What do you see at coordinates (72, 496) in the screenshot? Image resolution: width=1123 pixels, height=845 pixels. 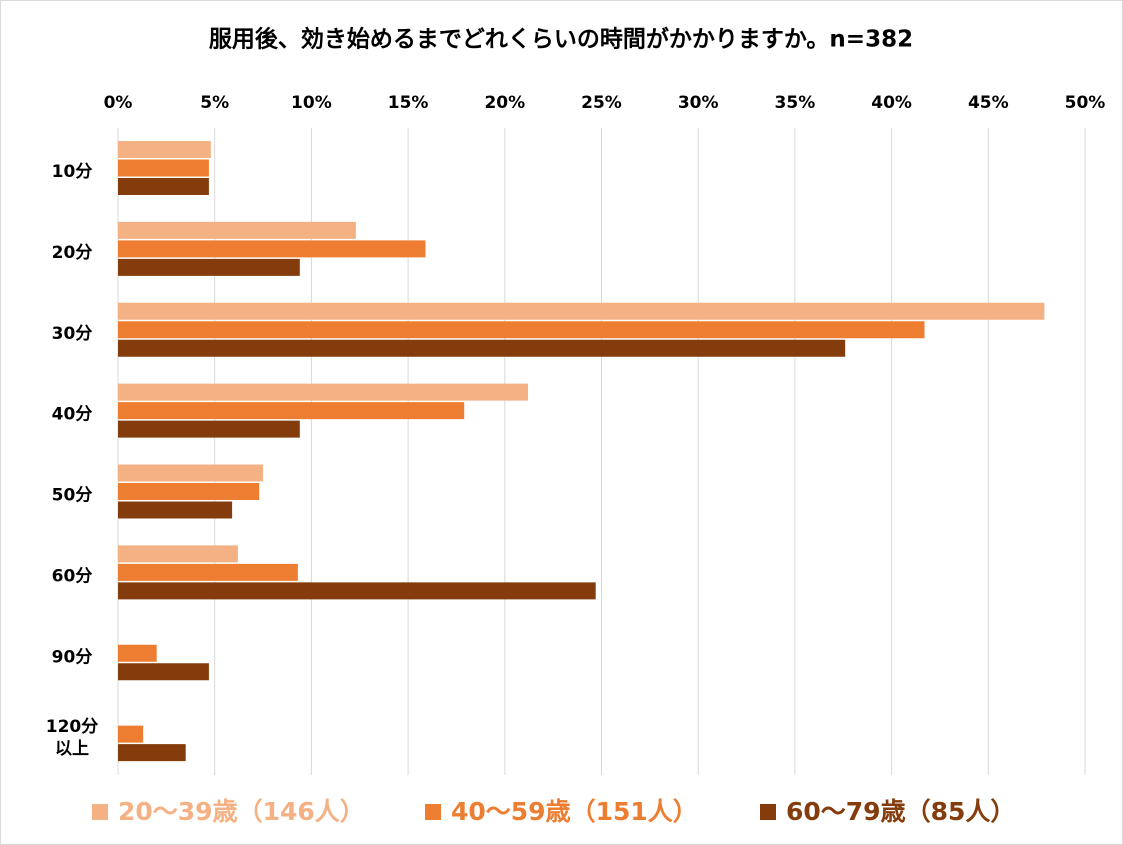 I see `y-tick-label: 50分` at bounding box center [72, 496].